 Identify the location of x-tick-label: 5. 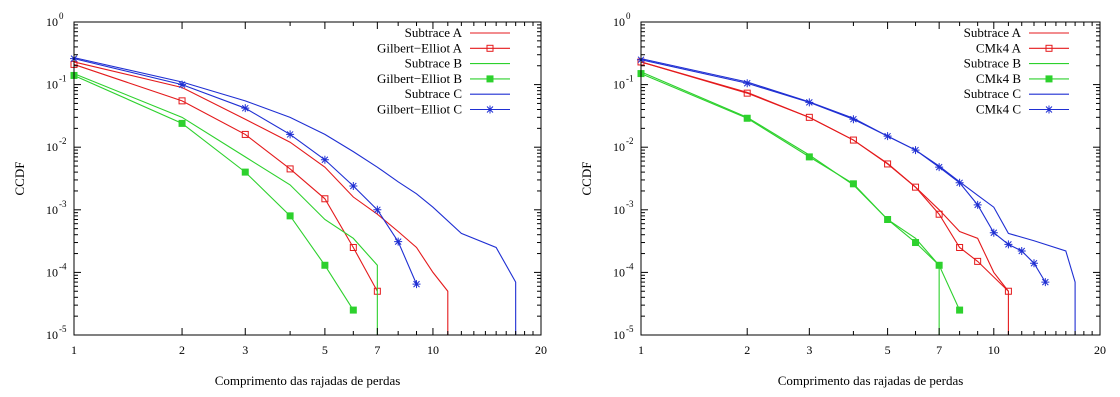
(888, 350).